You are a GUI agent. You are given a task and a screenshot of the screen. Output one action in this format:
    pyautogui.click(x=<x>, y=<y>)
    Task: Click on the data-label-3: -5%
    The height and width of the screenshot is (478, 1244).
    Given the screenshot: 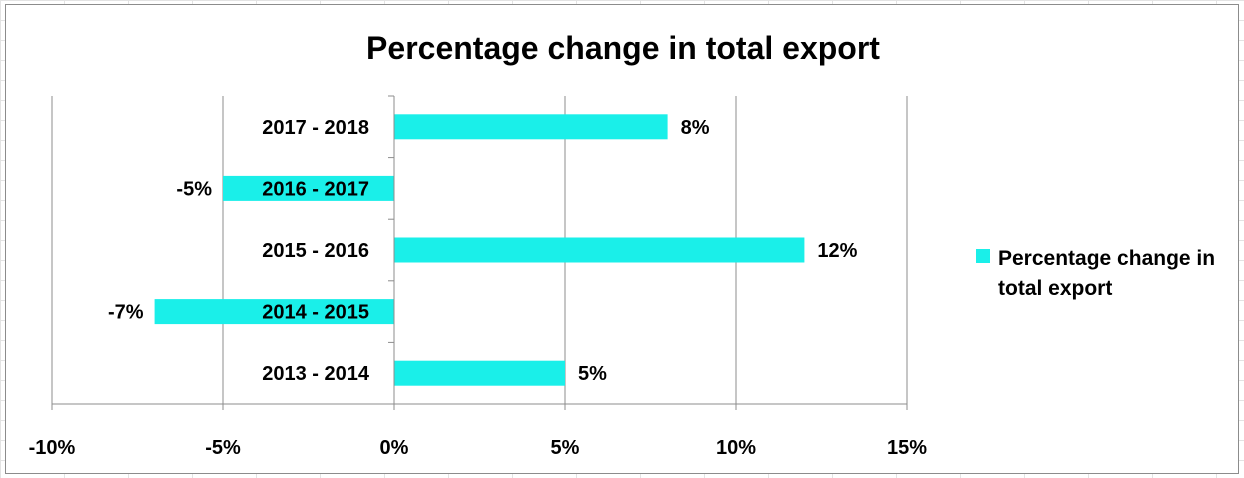 What is the action you would take?
    pyautogui.click(x=194, y=189)
    